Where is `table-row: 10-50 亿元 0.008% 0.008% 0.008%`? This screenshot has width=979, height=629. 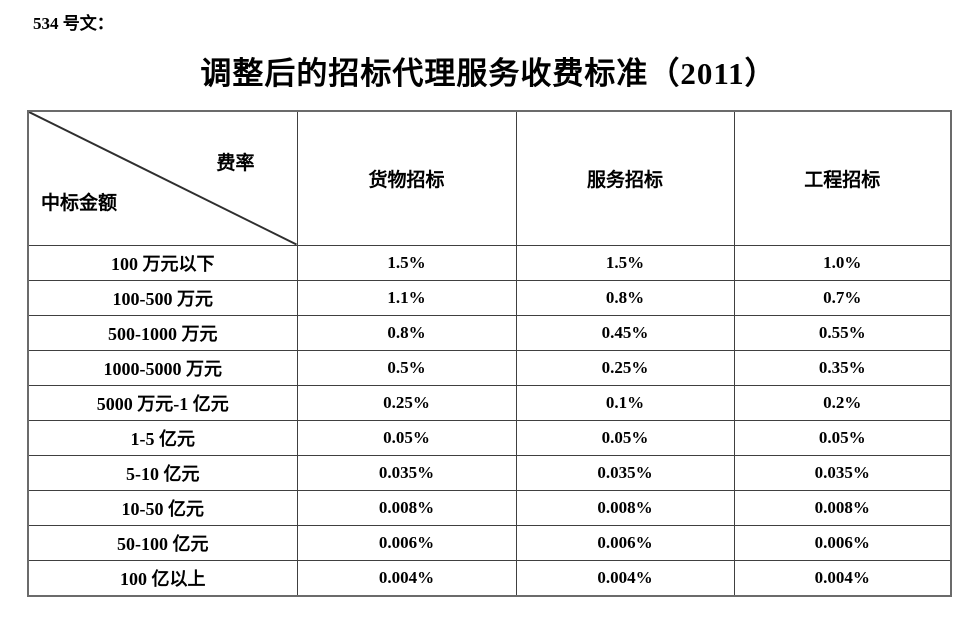
table-row: 10-50 亿元 0.008% 0.008% 0.008% is located at coordinates (489, 508).